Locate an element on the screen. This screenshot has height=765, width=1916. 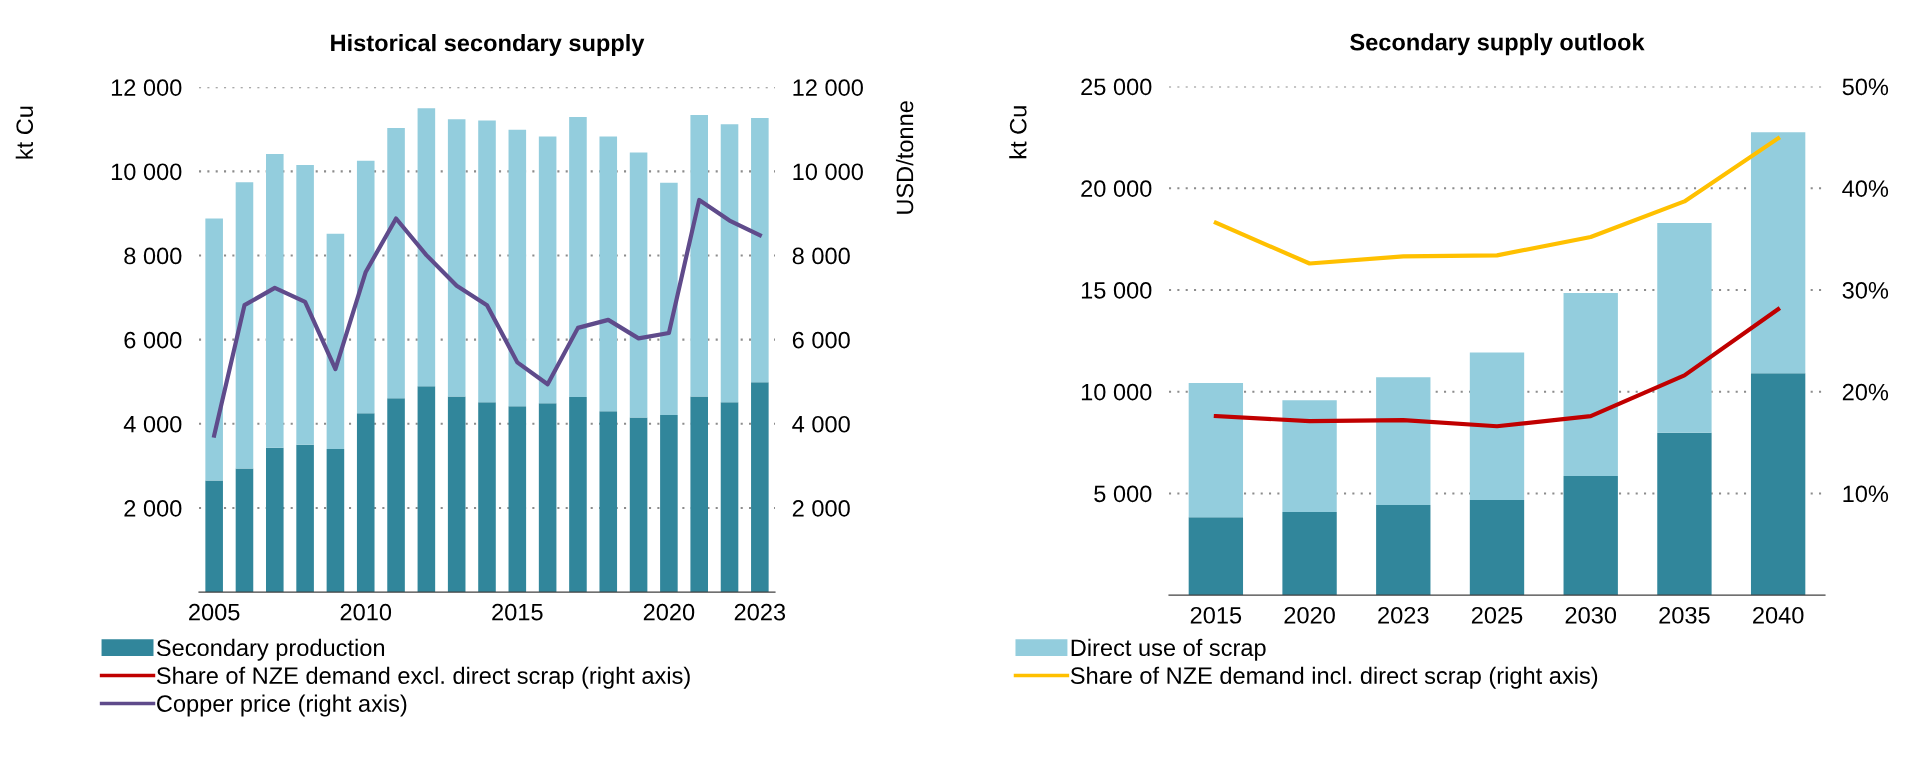
y-tick-label: 25 000 is located at coordinates (1116, 87).